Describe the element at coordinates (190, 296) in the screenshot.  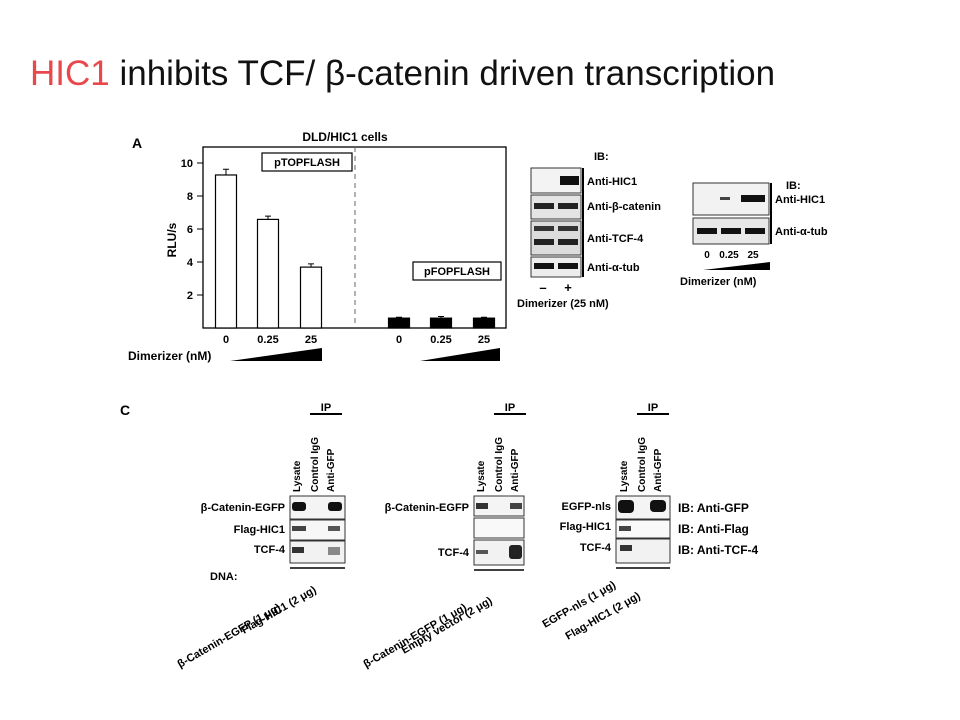
I see `y-tick-label: 2` at that location.